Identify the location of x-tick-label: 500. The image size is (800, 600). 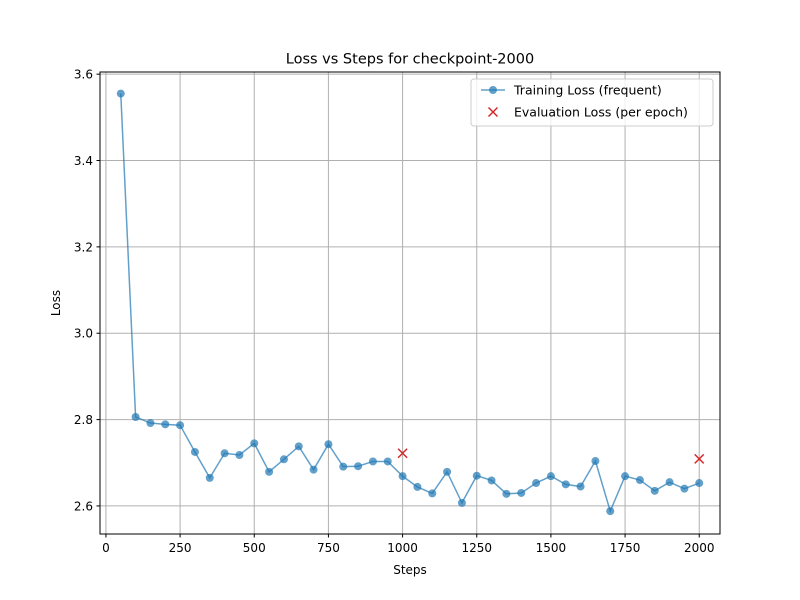
(254, 548).